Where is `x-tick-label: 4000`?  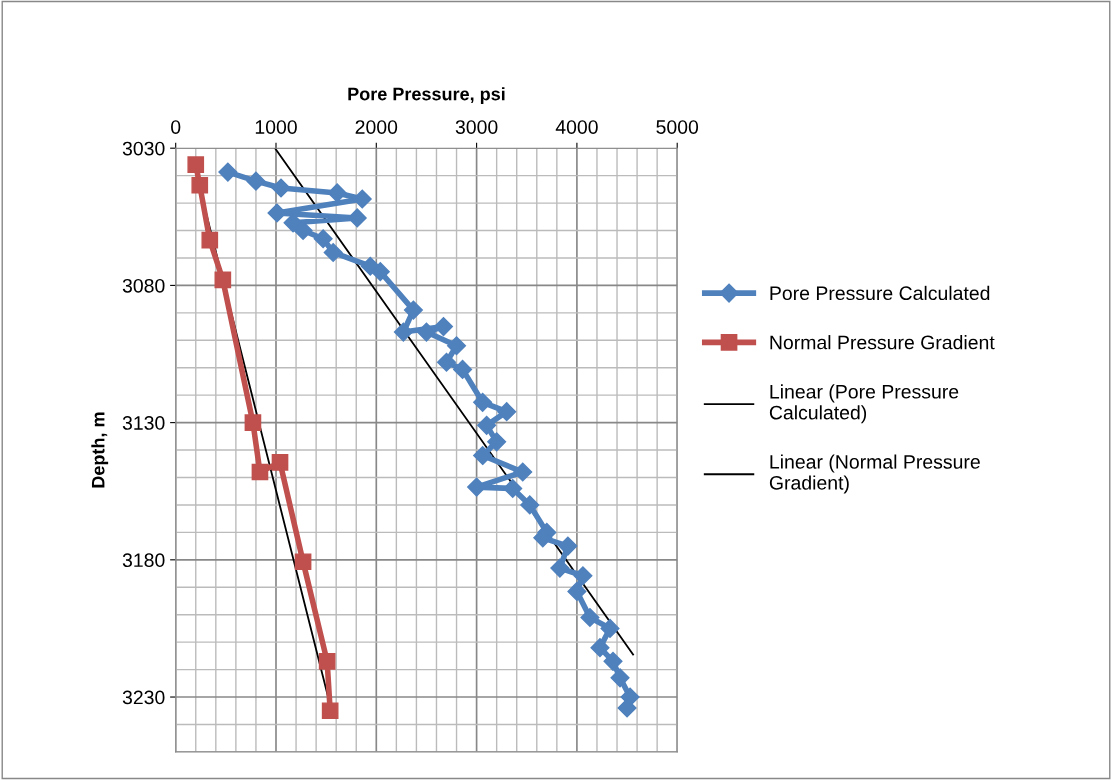
x-tick-label: 4000 is located at coordinates (576, 127).